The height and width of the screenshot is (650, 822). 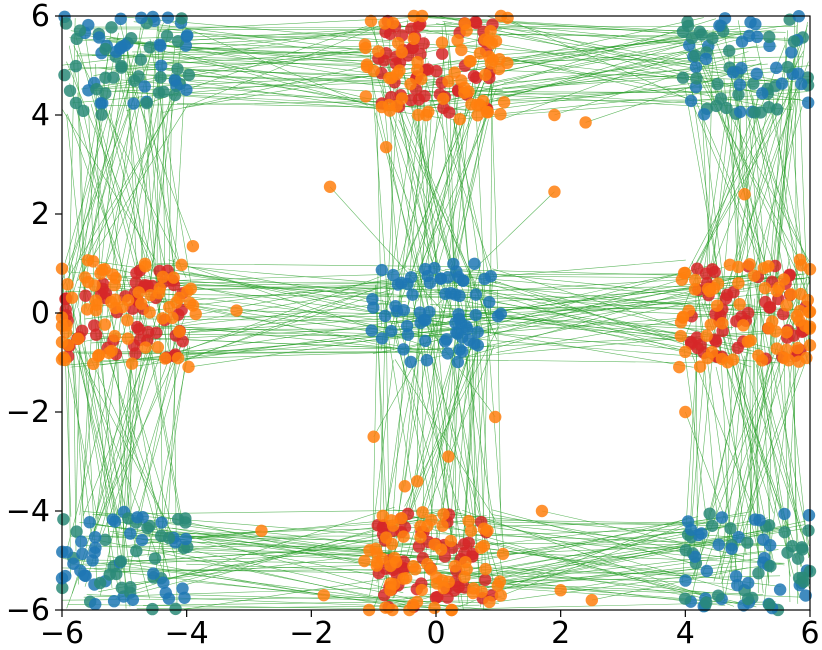 I want to click on x-axis: −6 −4 −2 0 2 4 6, so click(x=430, y=630).